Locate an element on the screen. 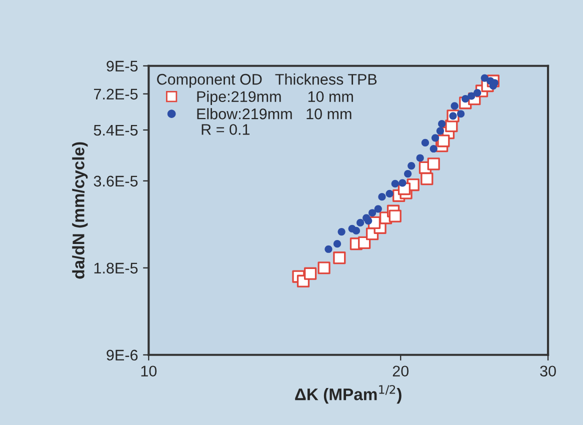  y-tick-label: 3.6E-5 is located at coordinates (116, 181).